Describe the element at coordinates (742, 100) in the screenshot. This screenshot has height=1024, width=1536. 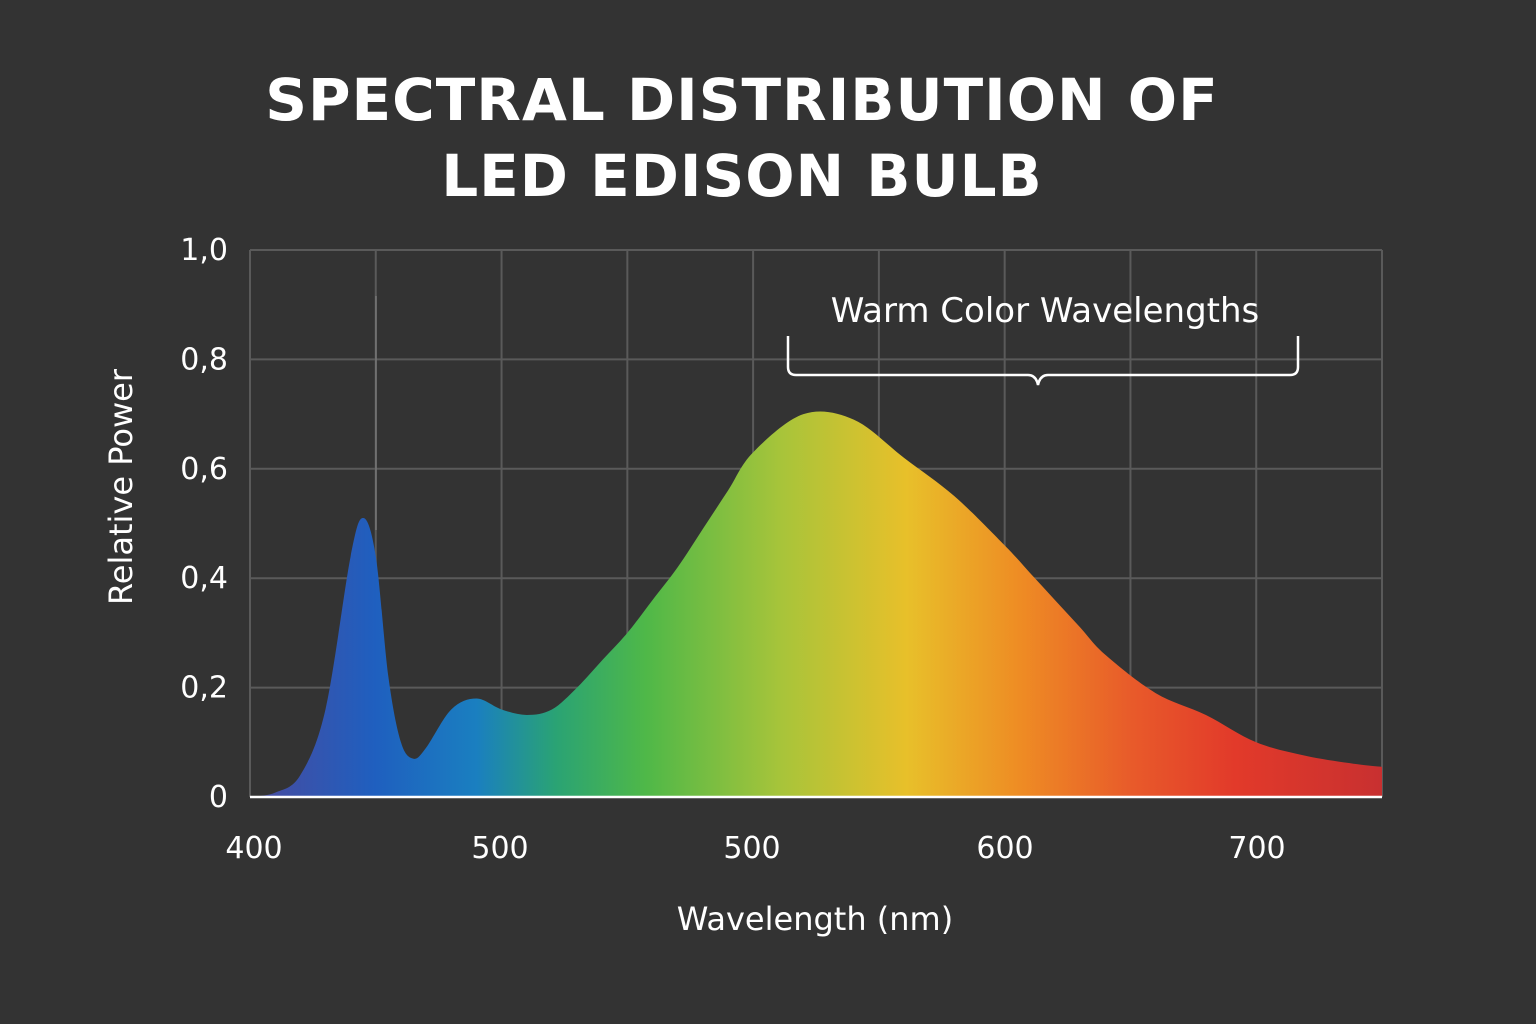
I see `chart-title-line-1: SPECTRAL DISTRIBUTION OF` at that location.